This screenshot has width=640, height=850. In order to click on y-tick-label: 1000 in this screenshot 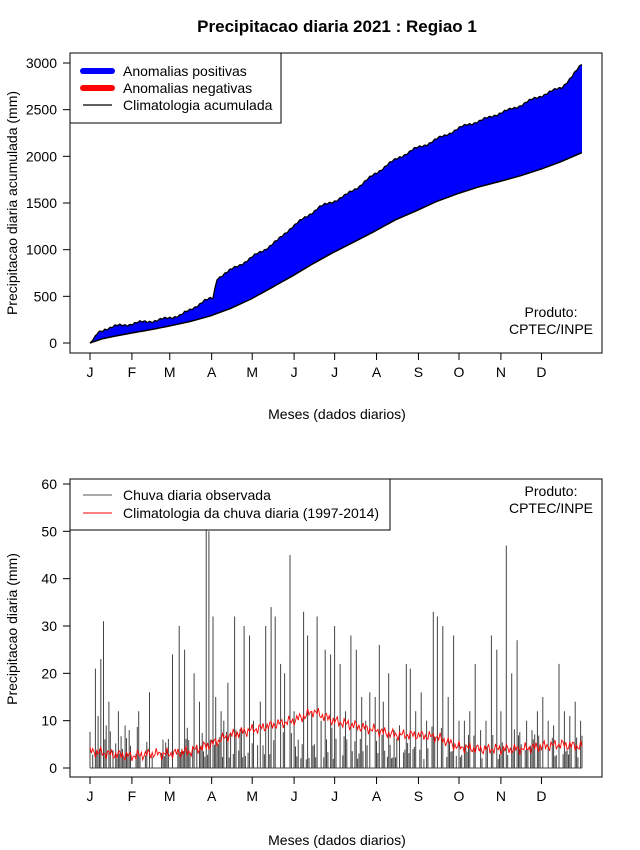, I will do `click(41, 250)`.